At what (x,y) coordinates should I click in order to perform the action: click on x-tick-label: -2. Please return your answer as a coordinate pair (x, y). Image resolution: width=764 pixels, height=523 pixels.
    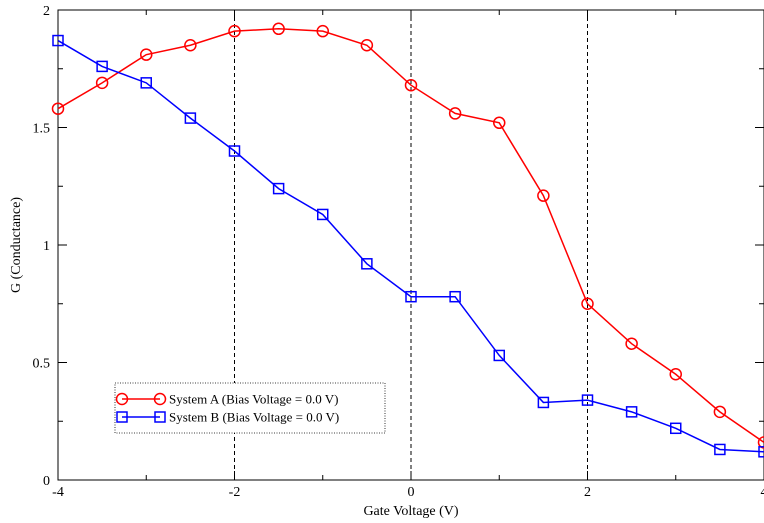
    Looking at the image, I should click on (235, 492).